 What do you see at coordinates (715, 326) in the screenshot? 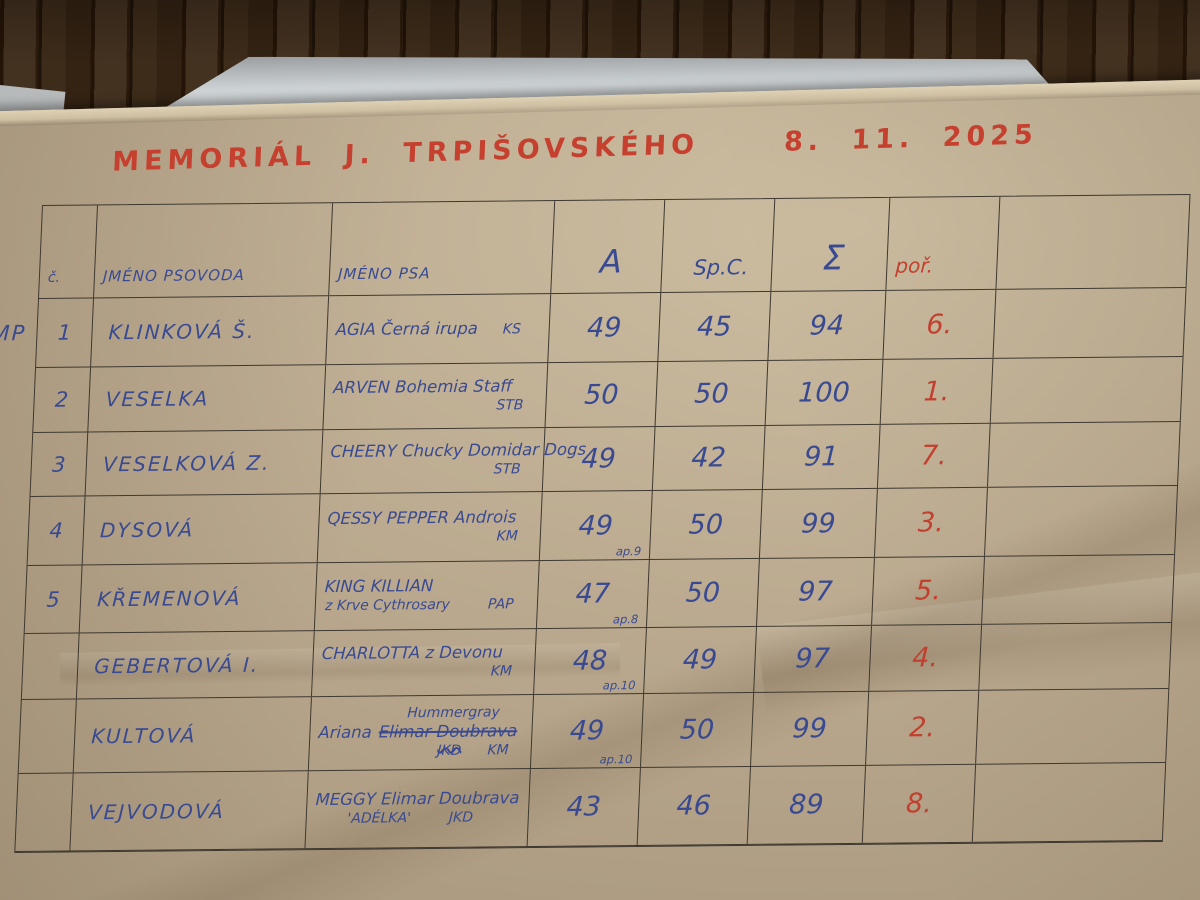
I see `cell-spc-score: 45` at bounding box center [715, 326].